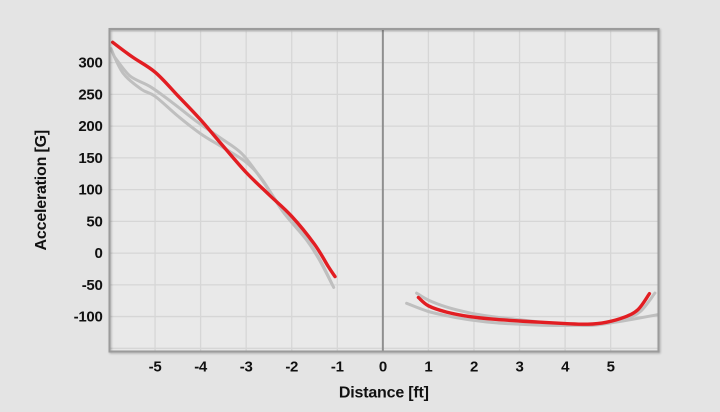 Image resolution: width=720 pixels, height=412 pixels. What do you see at coordinates (428, 367) in the screenshot?
I see `x-tick-label-1: 1` at bounding box center [428, 367].